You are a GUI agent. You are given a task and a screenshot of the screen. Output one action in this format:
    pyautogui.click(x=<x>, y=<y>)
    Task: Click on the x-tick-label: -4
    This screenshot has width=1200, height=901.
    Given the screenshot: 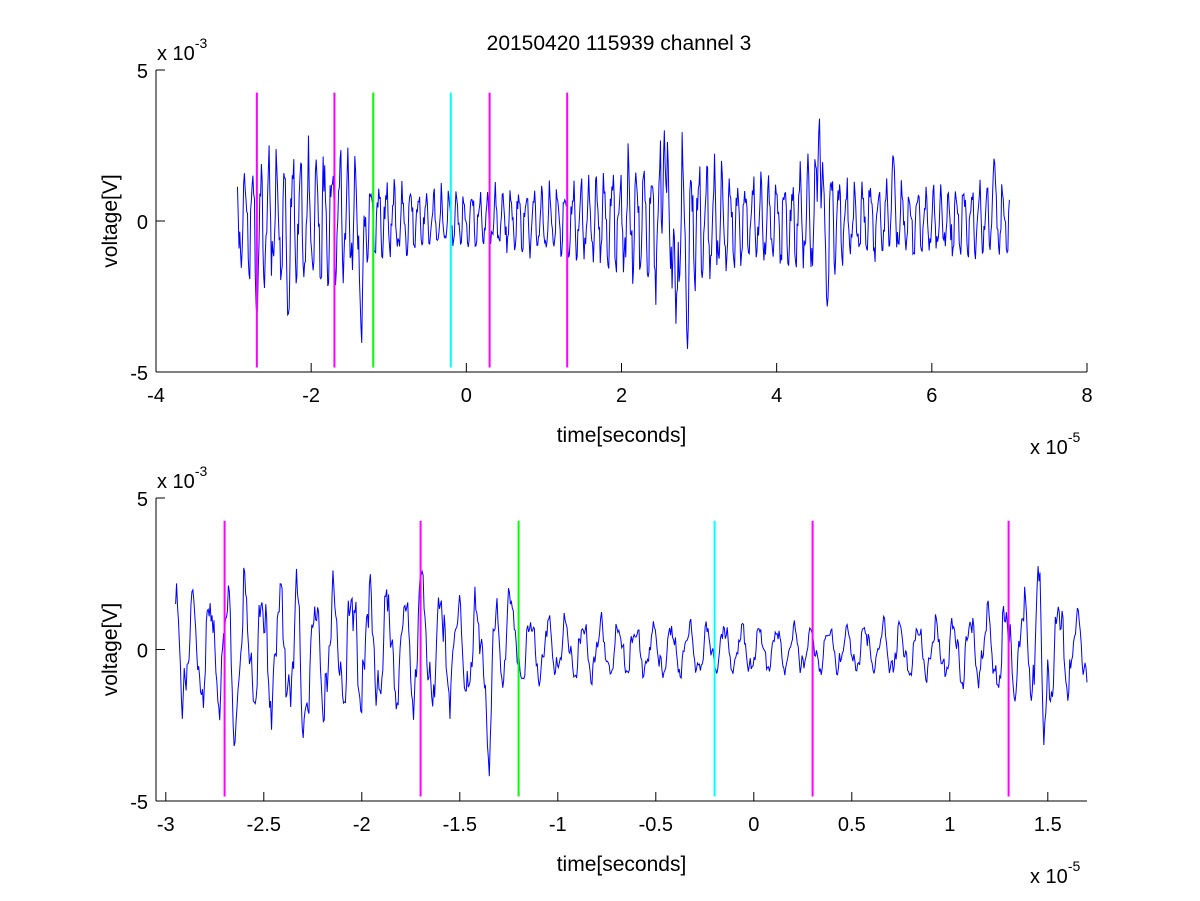 What is the action you would take?
    pyautogui.click(x=156, y=396)
    